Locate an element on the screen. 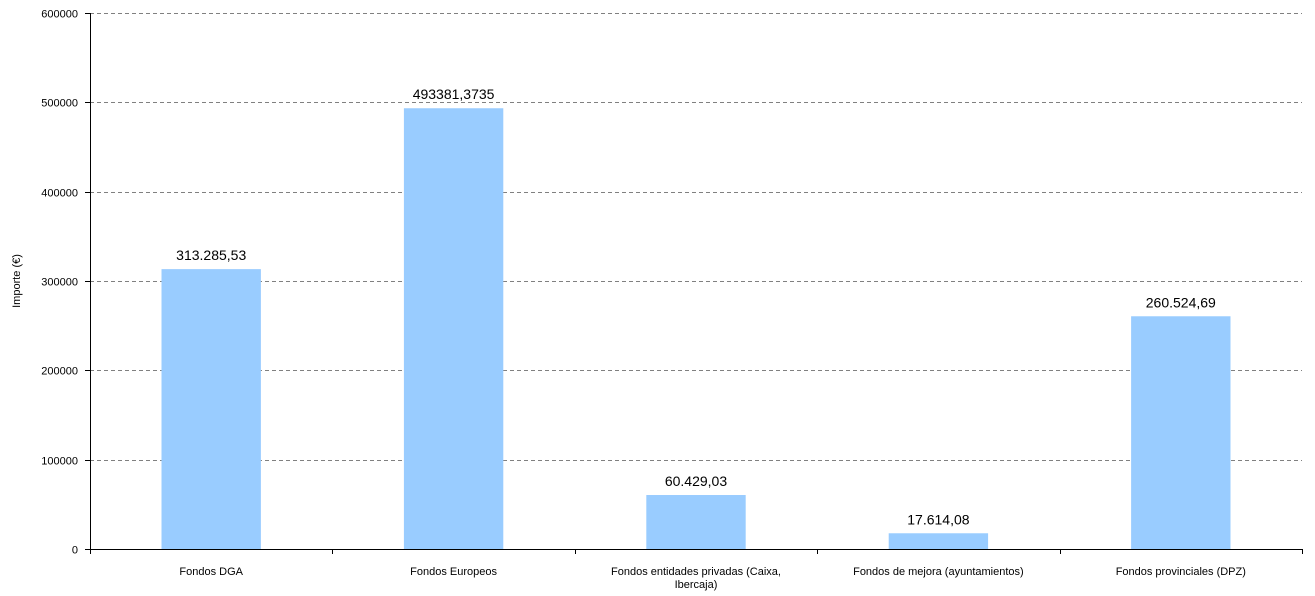 The height and width of the screenshot is (596, 1315). y-tick-label: 400000 is located at coordinates (59, 194).